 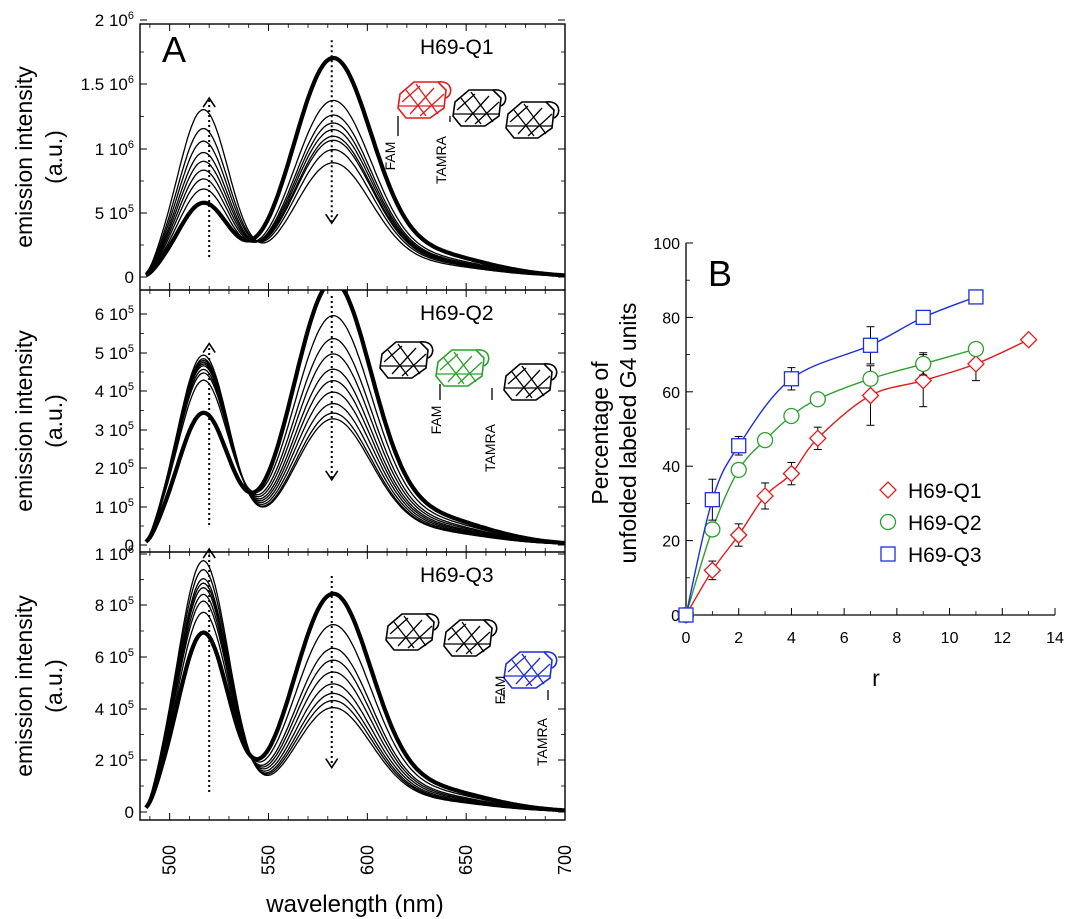 I want to click on x-tick-label: 10, so click(x=950, y=638).